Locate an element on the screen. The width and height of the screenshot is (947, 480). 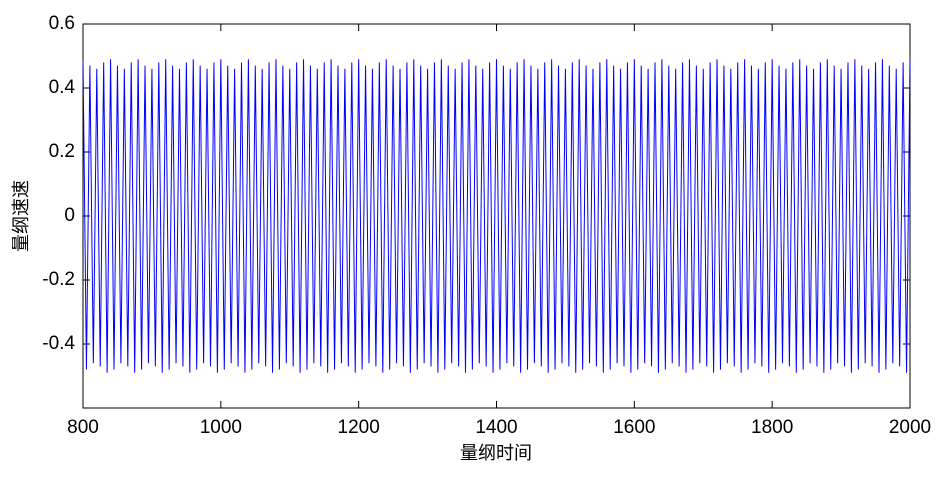
x-tick-label: 1000 is located at coordinates (221, 427).